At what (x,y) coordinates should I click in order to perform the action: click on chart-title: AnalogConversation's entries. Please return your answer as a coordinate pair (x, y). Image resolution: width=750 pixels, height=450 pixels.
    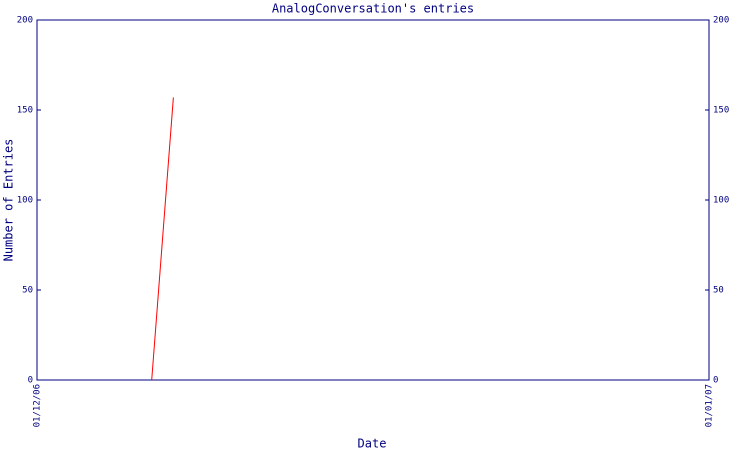
    Looking at the image, I should click on (373, 9).